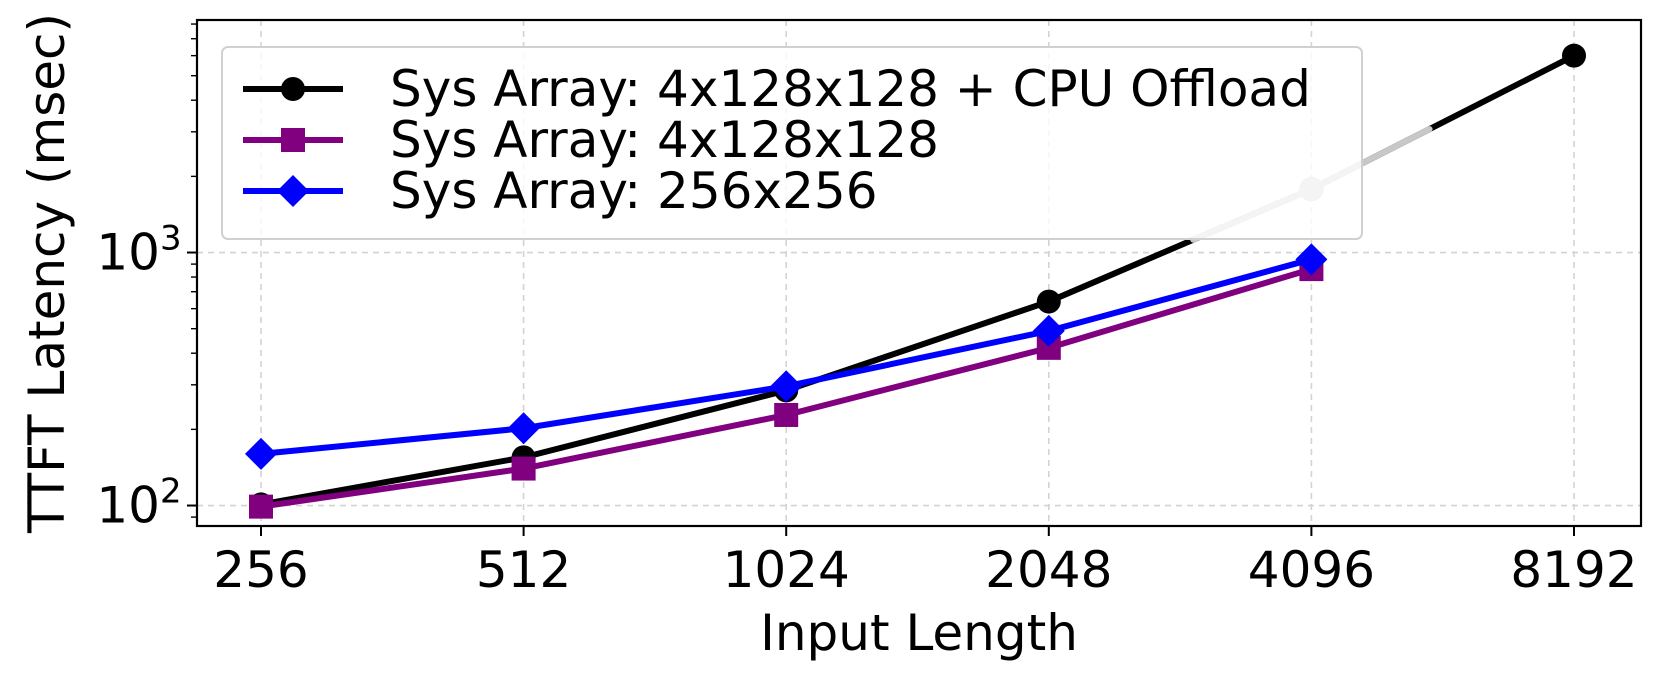 The height and width of the screenshot is (687, 1661). I want to click on x-tick-label: 512, so click(523, 570).